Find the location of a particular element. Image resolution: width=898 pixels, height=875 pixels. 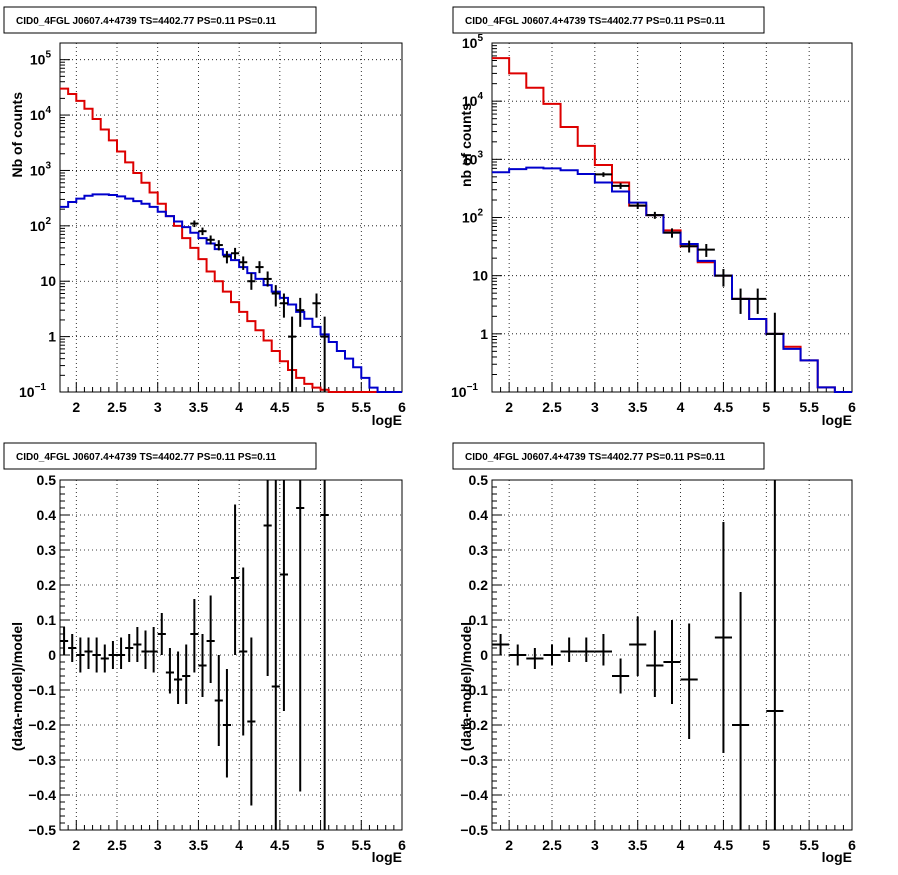

y-tick-label: −0.2 is located at coordinates (474, 725).